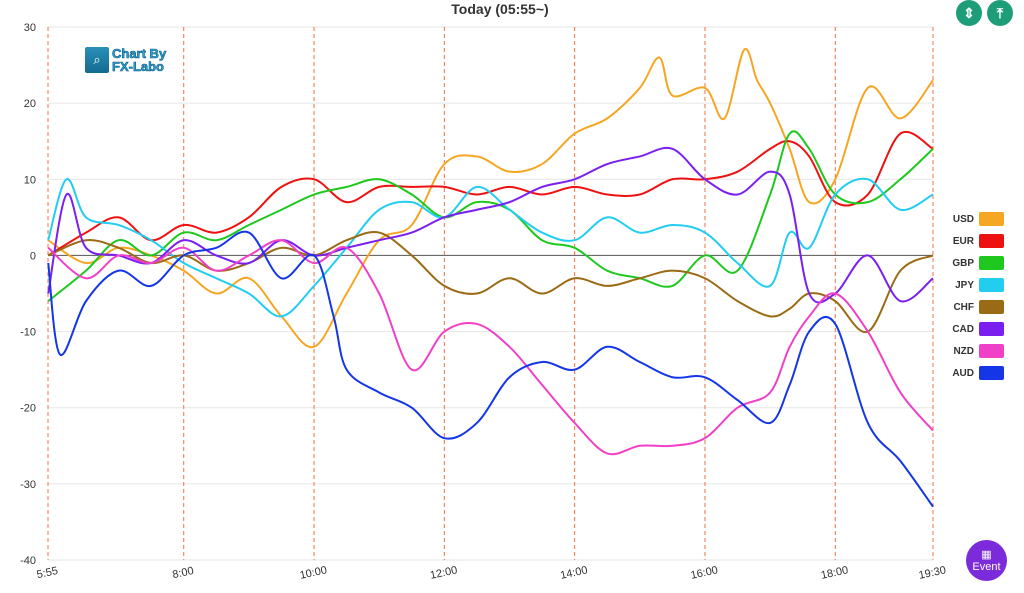 Image resolution: width=1024 pixels, height=593 pixels. What do you see at coordinates (30, 180) in the screenshot?
I see `y-tick-label: 10` at bounding box center [30, 180].